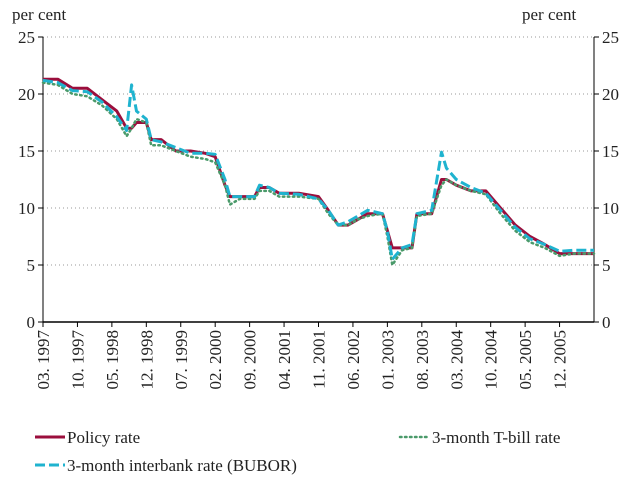 The width and height of the screenshot is (626, 481). I want to click on y2-tick-label: 15, so click(610, 151).